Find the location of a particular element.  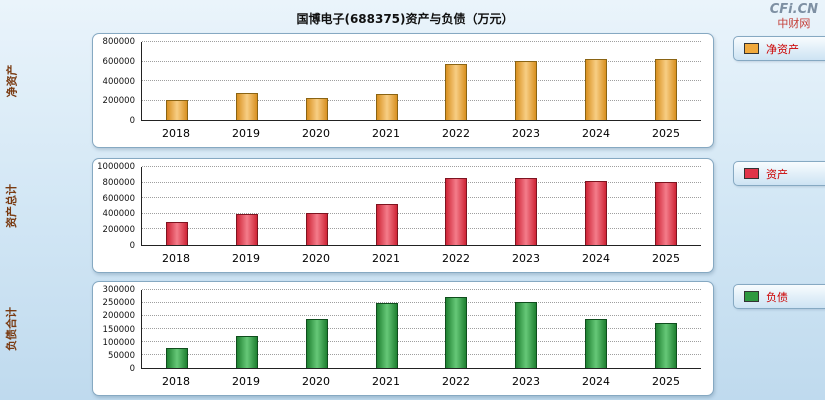

y-axis-ticks: 0 200000 400000 600000 800000 is located at coordinates (117, 81).